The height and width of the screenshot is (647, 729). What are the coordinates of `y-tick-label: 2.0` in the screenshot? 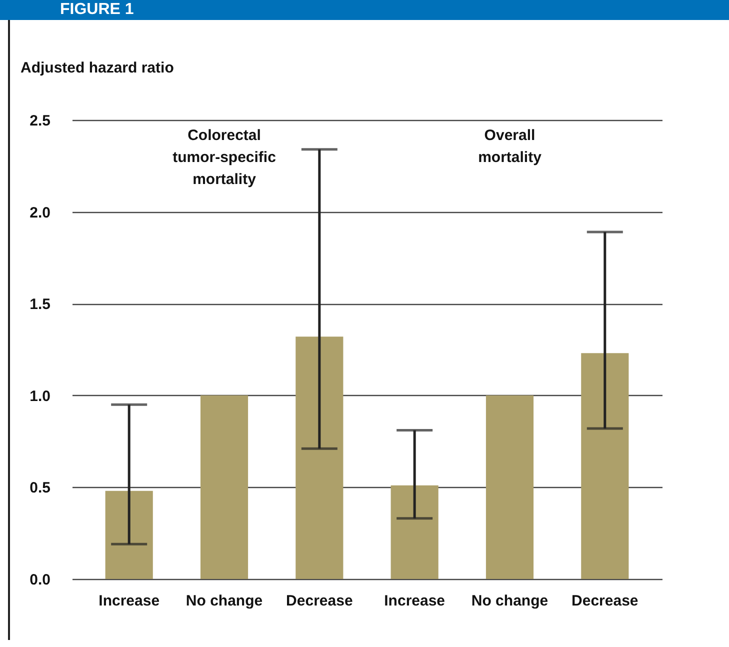 It's located at (40, 213).